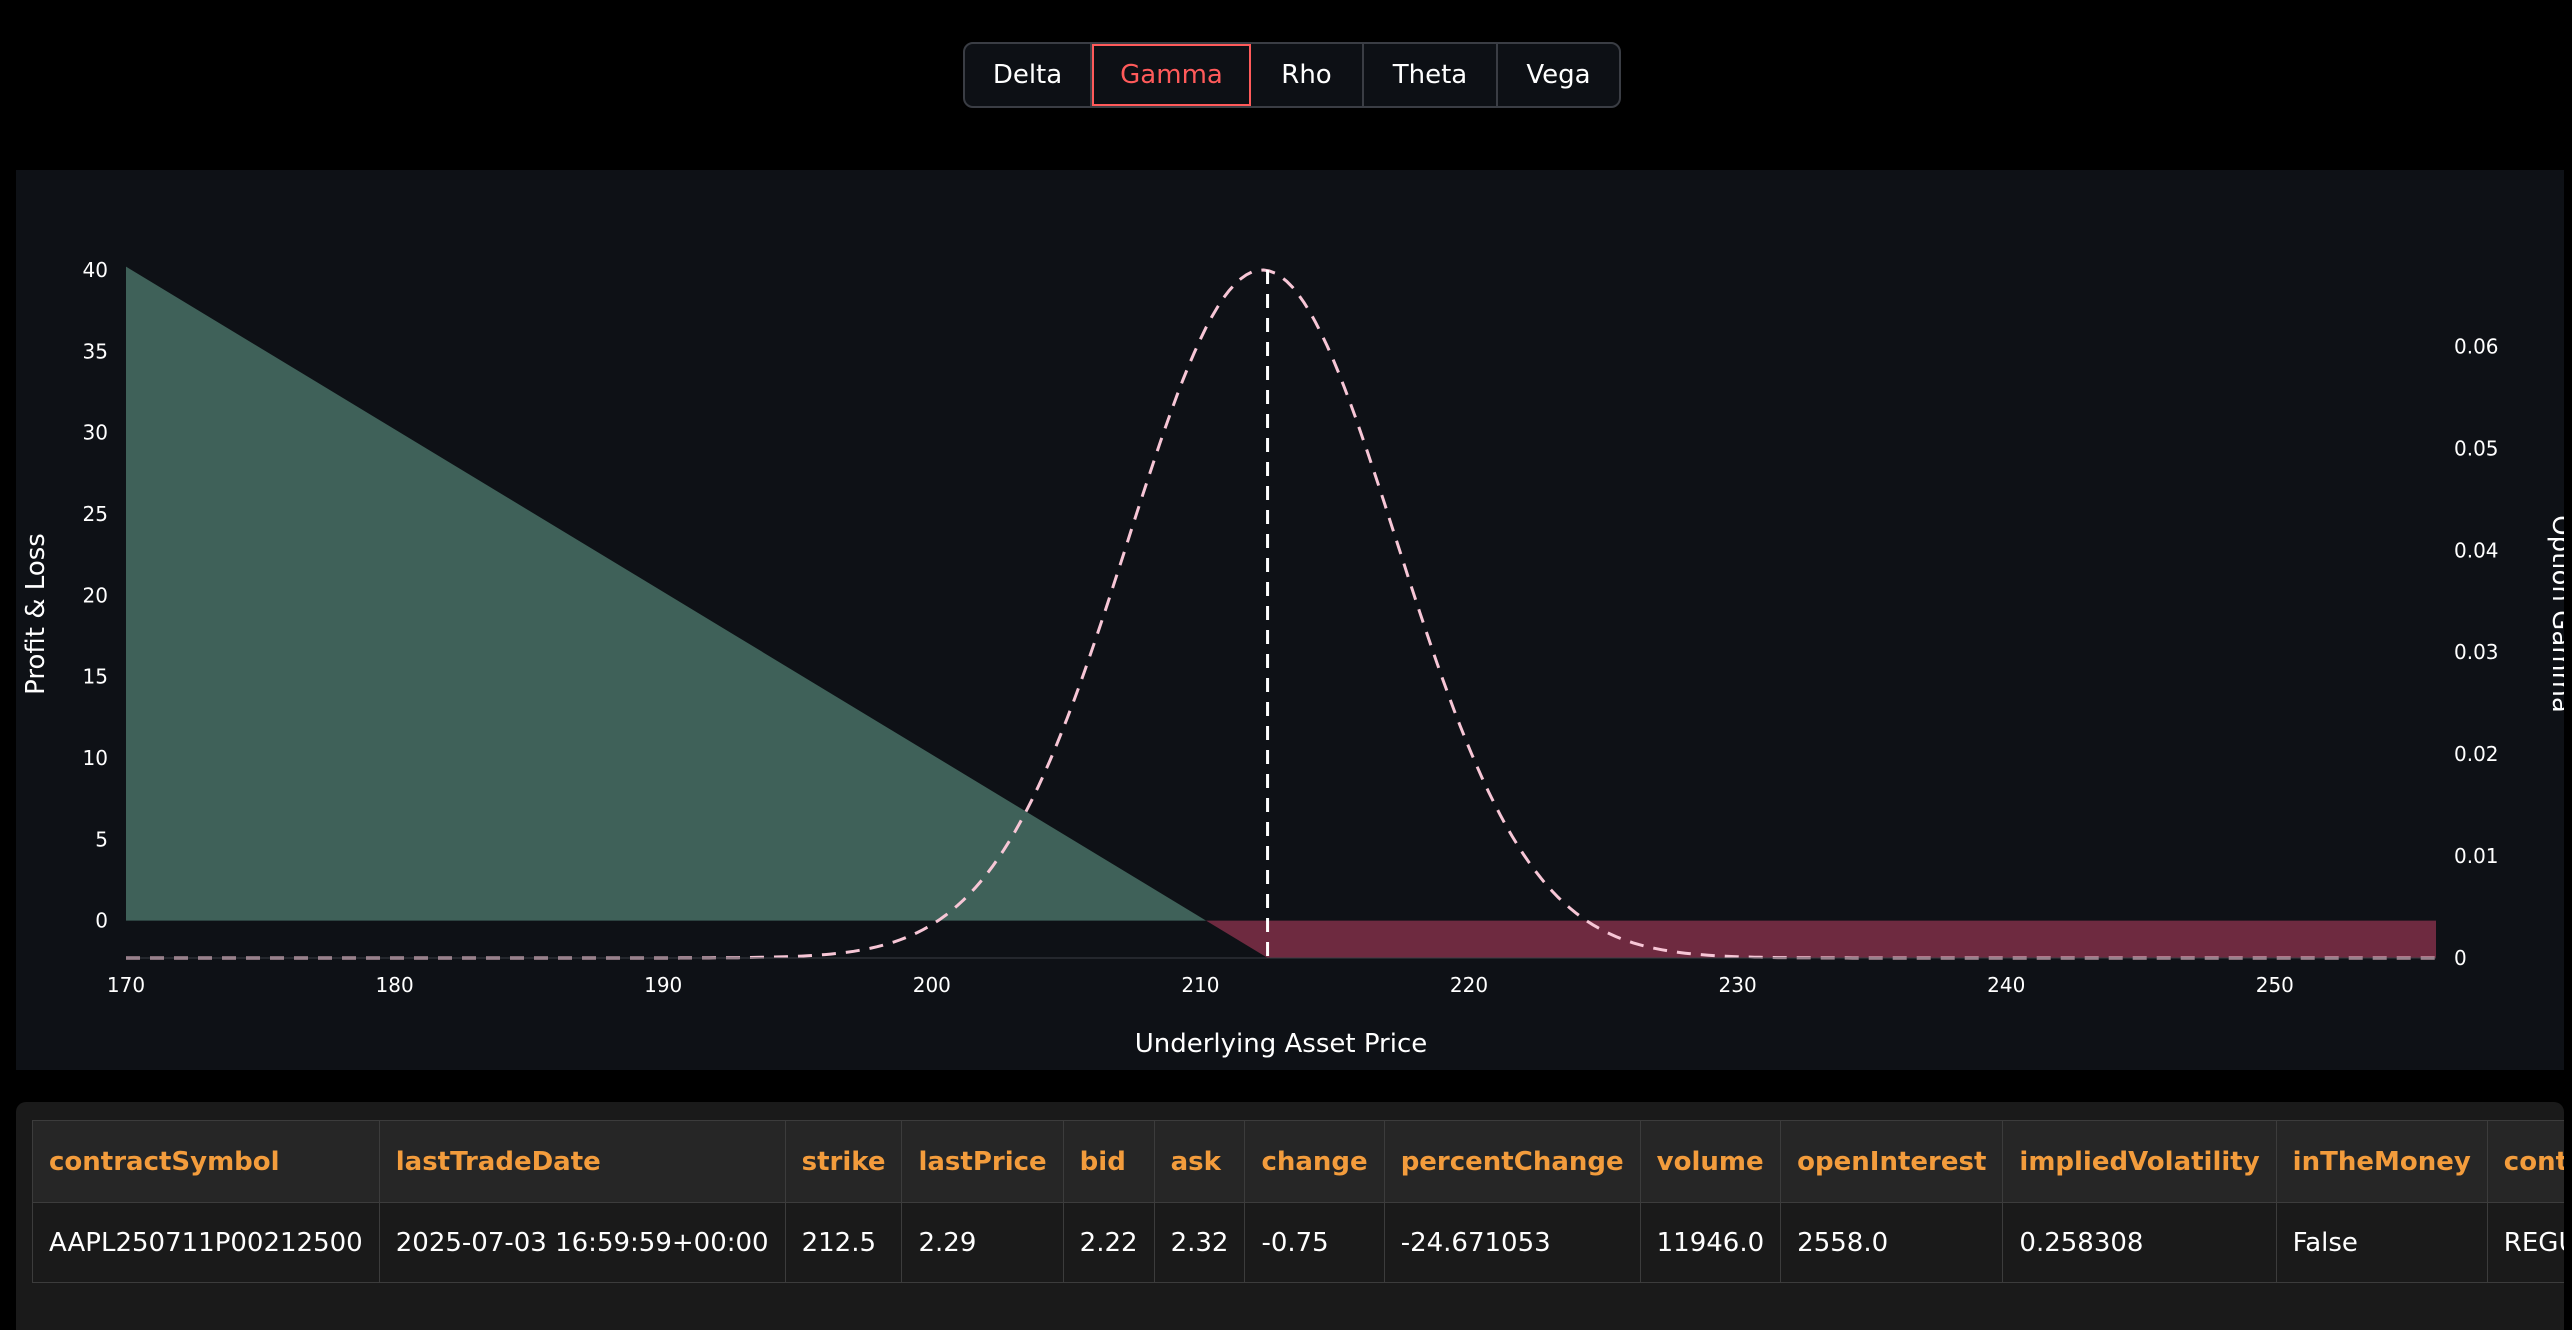  Describe the element at coordinates (2476, 754) in the screenshot. I see `y2-tick-label: 0.02` at that location.